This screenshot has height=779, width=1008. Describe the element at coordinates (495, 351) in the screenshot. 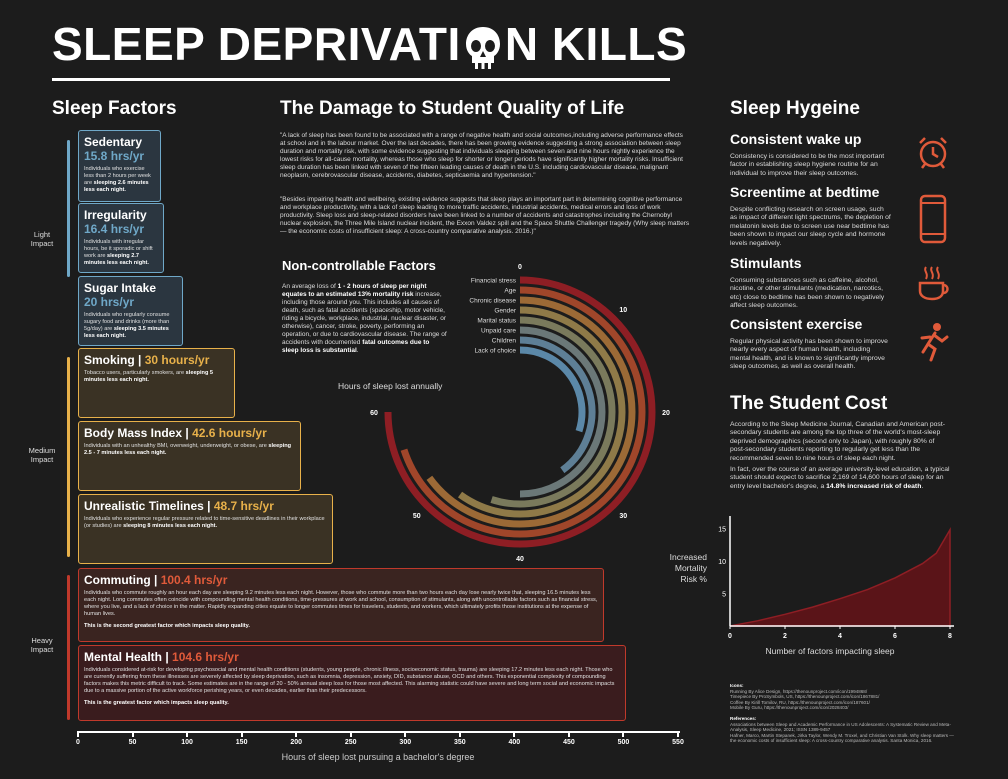

I see `radial-category-label: Lack of choice` at that location.